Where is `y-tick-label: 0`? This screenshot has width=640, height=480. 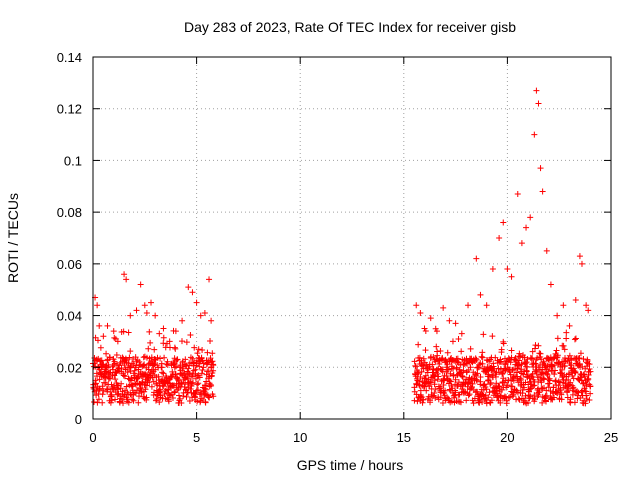 y-tick-label: 0 is located at coordinates (78, 419).